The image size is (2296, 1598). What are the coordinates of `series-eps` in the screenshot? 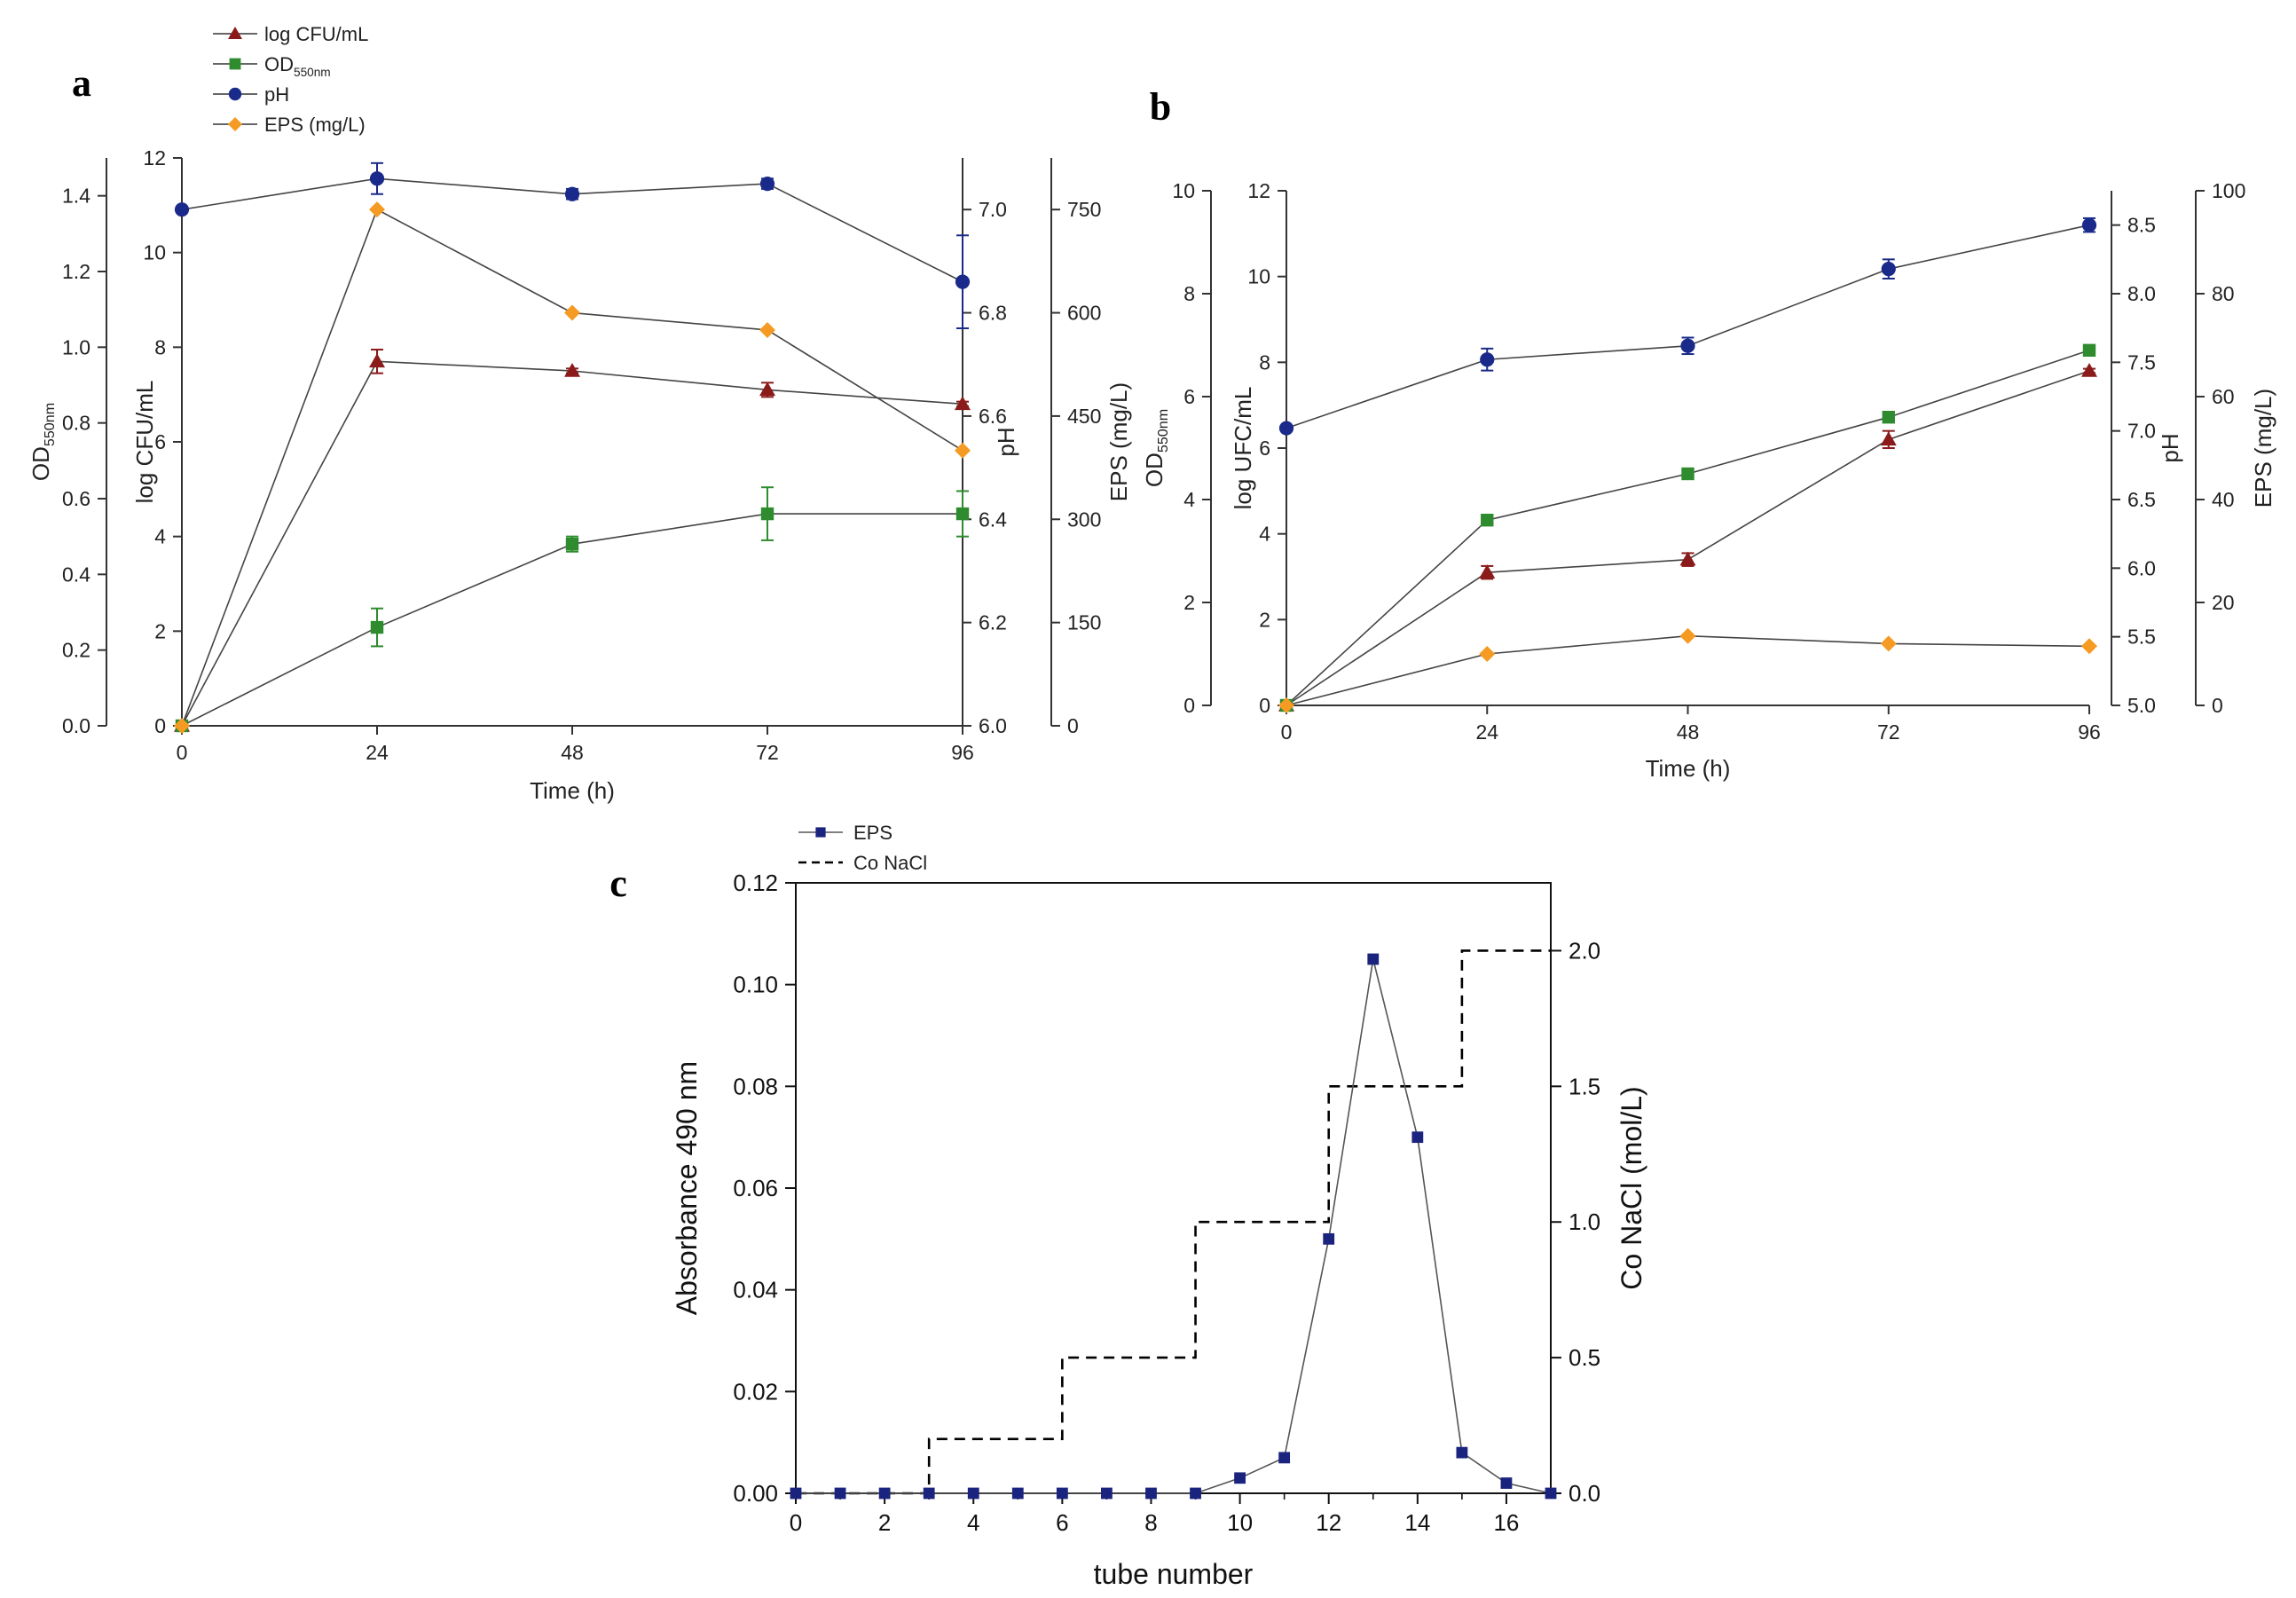 It's located at (1687, 670).